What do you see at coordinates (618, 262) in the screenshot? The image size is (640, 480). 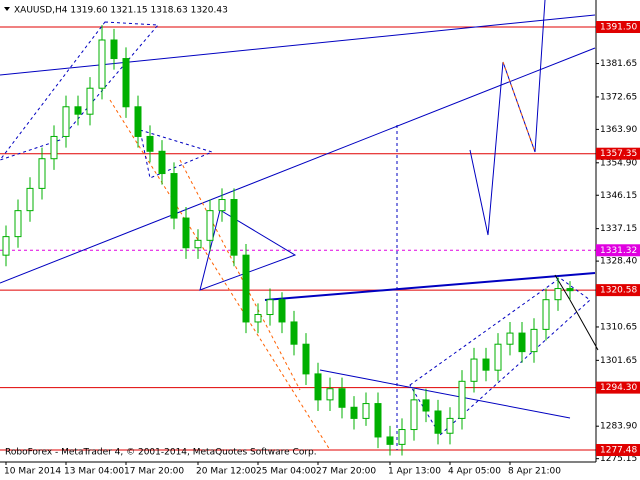 I see `y-tick-label: 1328.40` at bounding box center [618, 262].